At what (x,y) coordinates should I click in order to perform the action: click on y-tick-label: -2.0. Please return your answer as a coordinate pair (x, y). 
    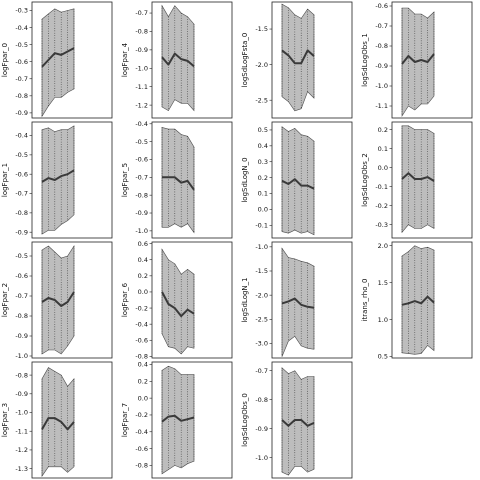
    Looking at the image, I should click on (261, 65).